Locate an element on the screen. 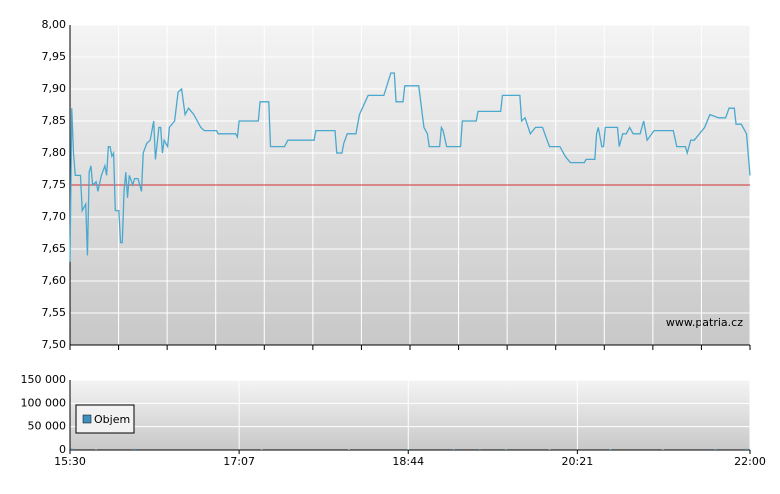  y-tick-label: 7,80 is located at coordinates (54, 152).